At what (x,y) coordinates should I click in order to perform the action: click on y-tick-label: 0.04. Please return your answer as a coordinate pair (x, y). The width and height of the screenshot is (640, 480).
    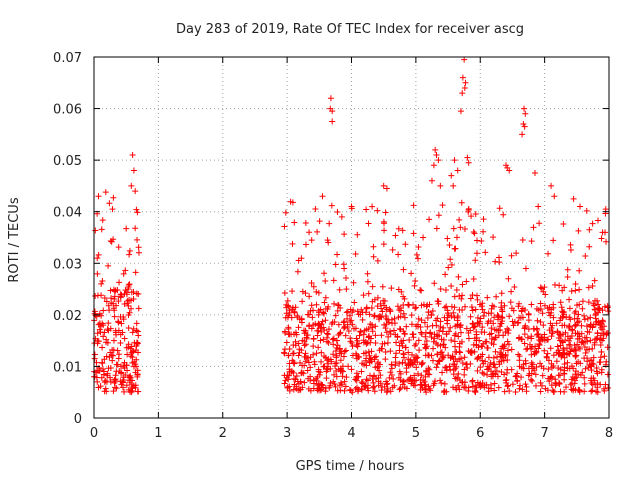
    Looking at the image, I should click on (67, 213).